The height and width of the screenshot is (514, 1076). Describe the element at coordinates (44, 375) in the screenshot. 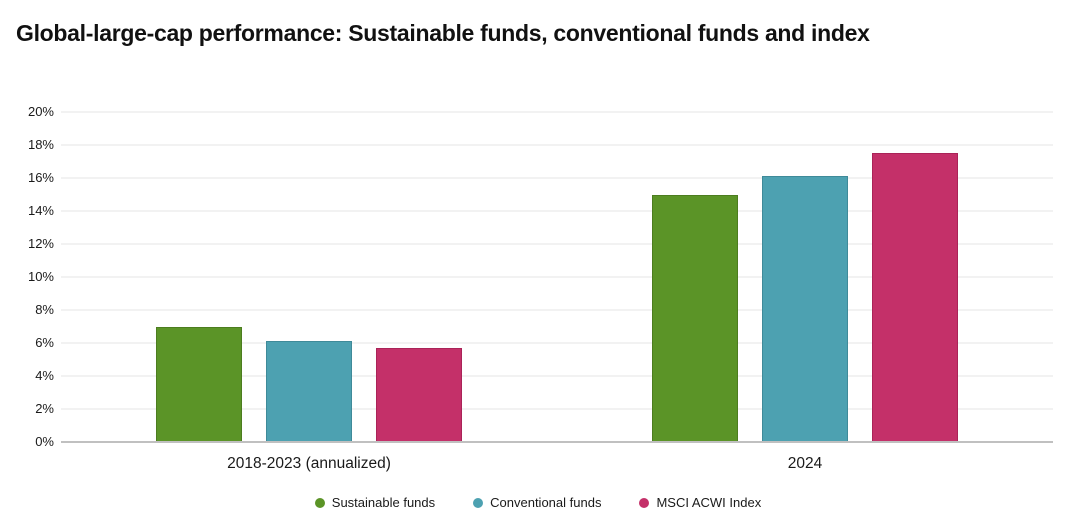

I see `y-tick-label: 4%` at that location.